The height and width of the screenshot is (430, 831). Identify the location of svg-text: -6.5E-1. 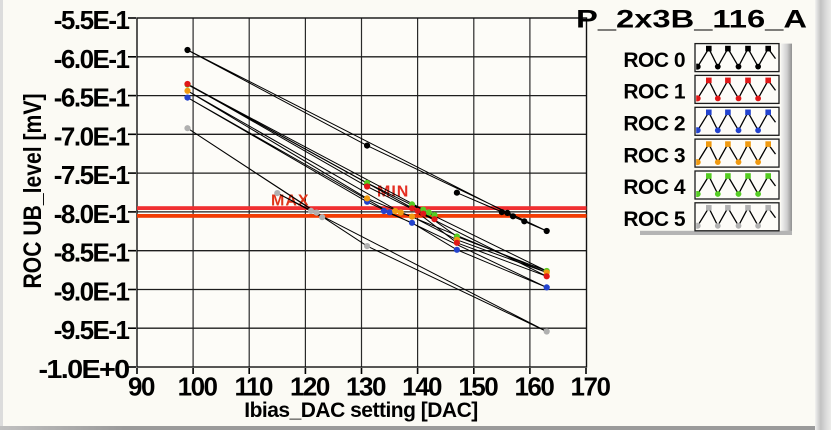
(92, 98).